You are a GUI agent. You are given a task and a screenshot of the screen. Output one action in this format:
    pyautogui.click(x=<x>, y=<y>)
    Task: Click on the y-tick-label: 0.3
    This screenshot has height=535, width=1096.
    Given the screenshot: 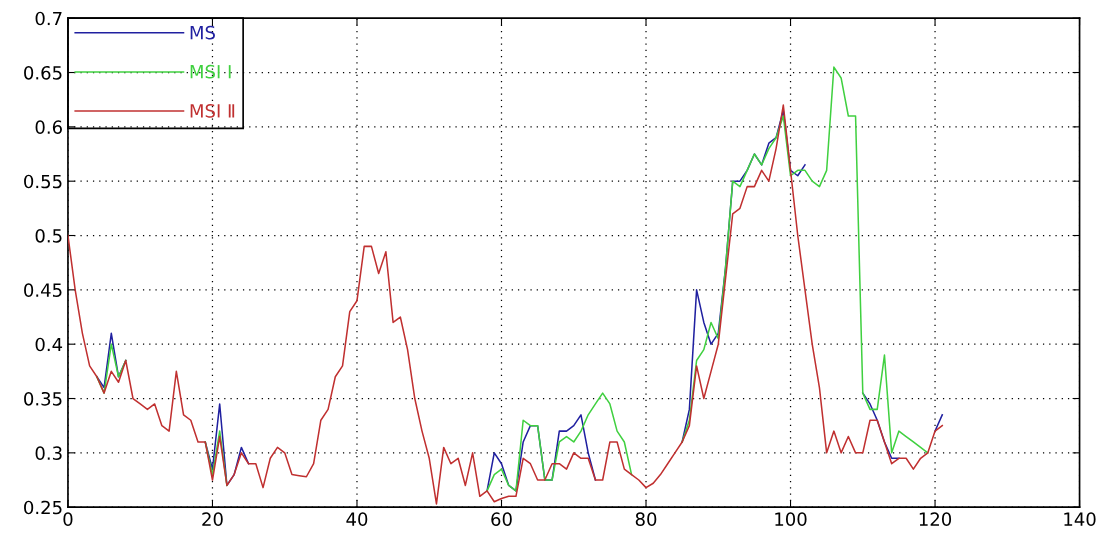 What is the action you would take?
    pyautogui.click(x=48, y=453)
    